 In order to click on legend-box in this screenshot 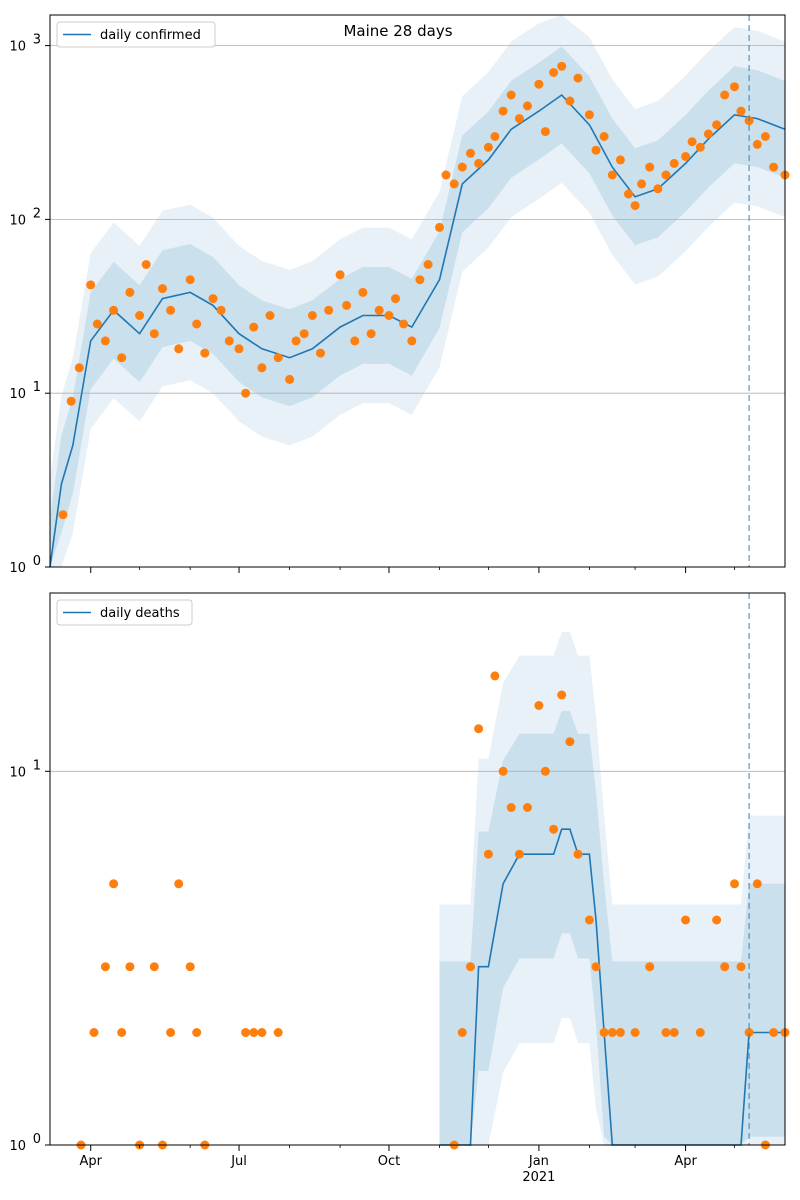, I will do `click(124, 612)`.